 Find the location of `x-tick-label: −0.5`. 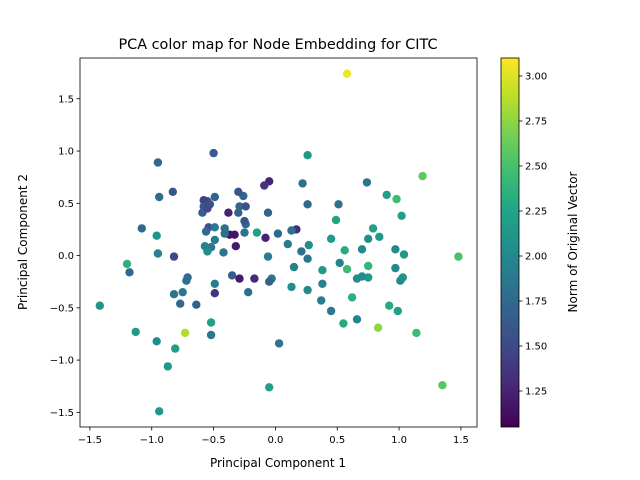

x-tick-label: −0.5 is located at coordinates (213, 440).